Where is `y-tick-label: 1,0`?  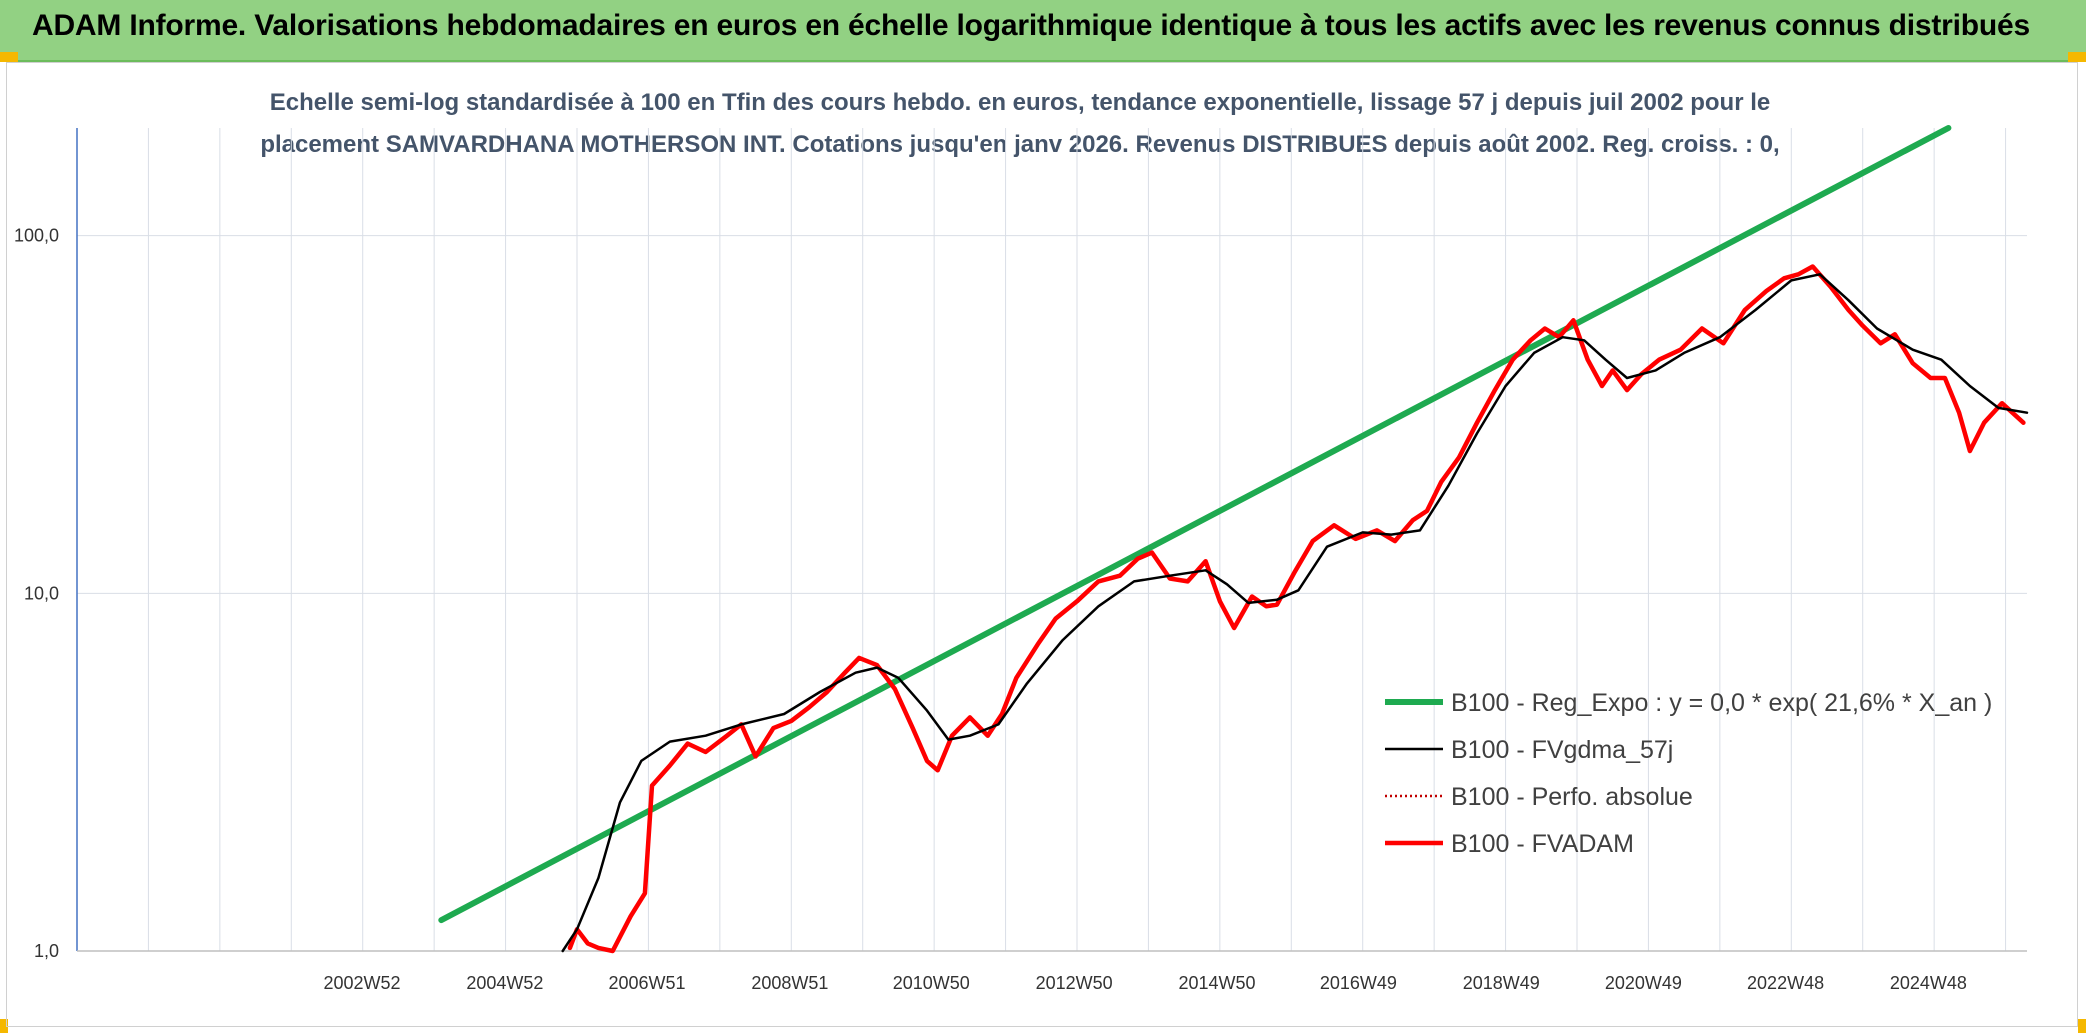 y-tick-label: 1,0 is located at coordinates (46, 951).